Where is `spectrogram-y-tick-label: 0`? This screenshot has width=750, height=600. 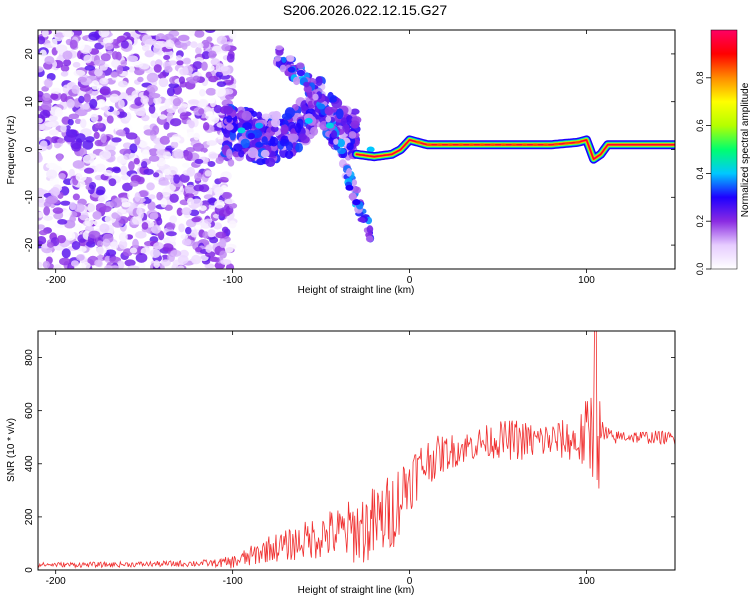 spectrogram-y-tick-label: 0 is located at coordinates (29, 149).